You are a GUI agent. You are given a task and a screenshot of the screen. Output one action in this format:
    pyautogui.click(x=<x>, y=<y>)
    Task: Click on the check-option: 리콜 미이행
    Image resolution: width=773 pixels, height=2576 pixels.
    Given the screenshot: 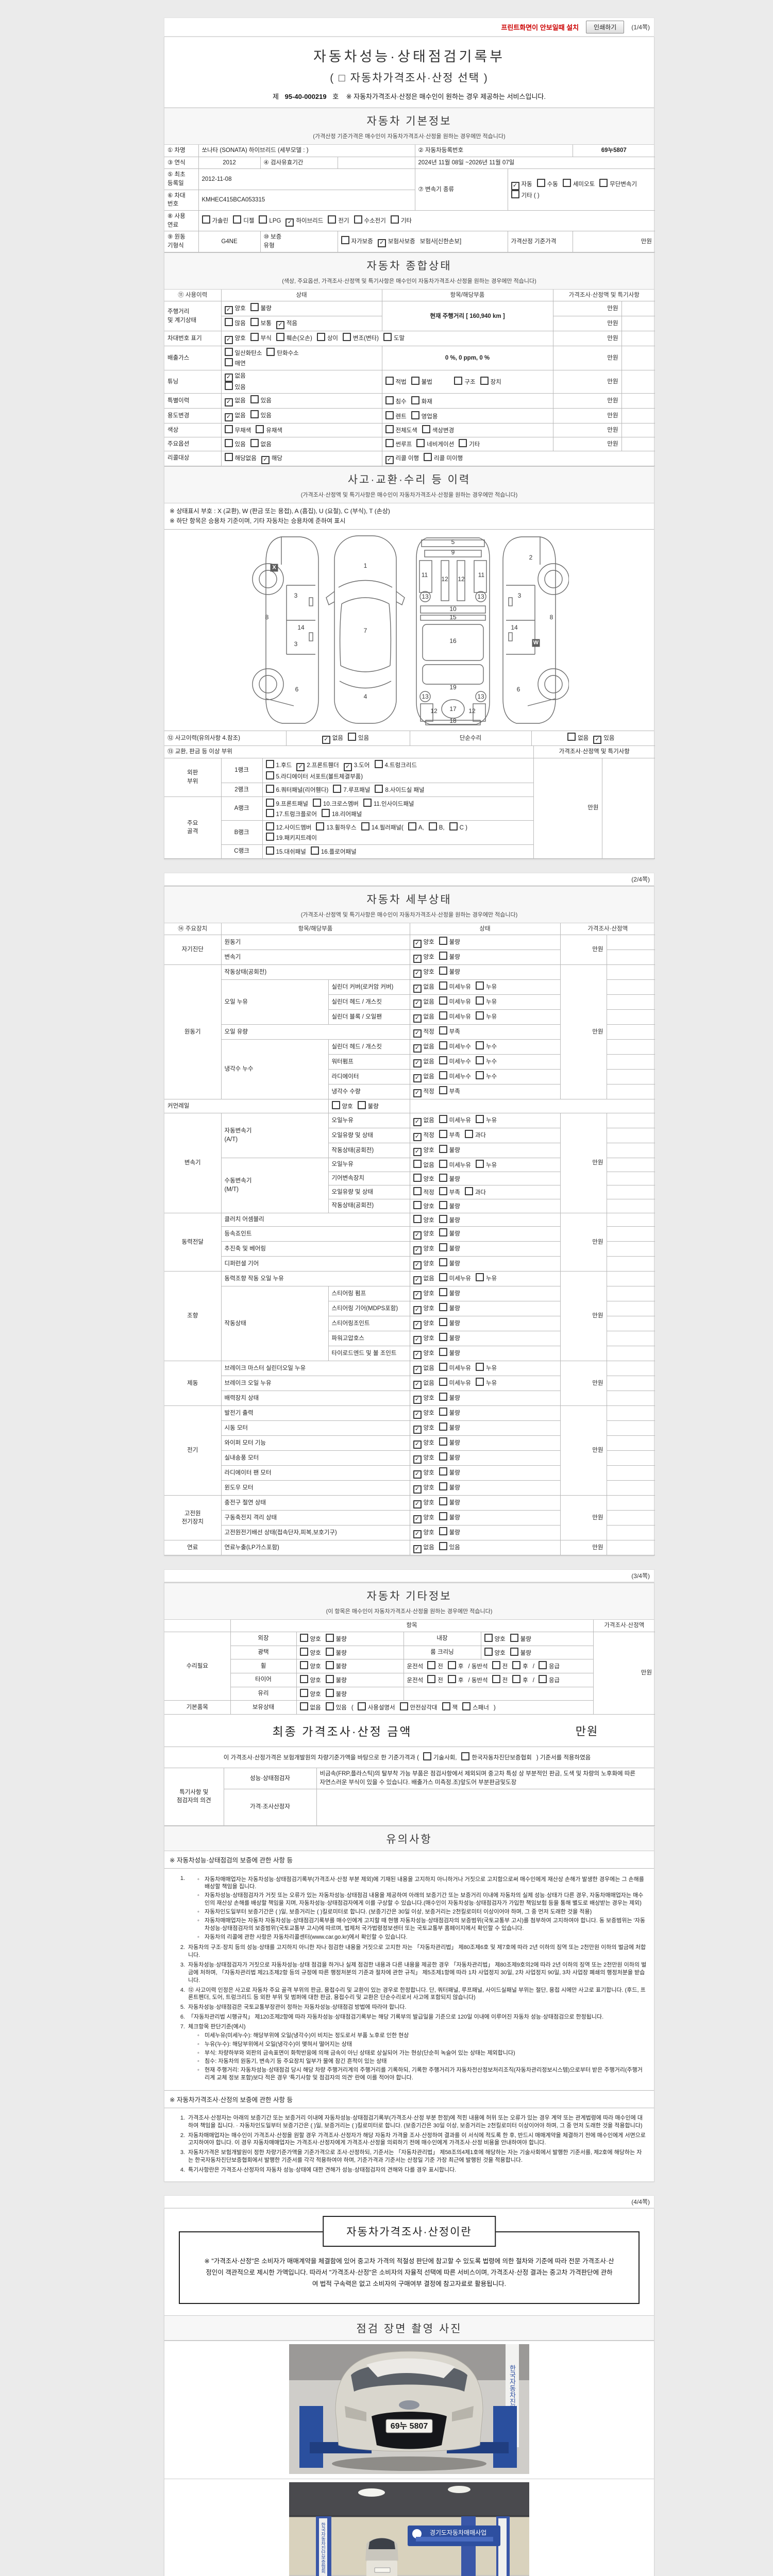 What is the action you would take?
    pyautogui.click(x=443, y=457)
    